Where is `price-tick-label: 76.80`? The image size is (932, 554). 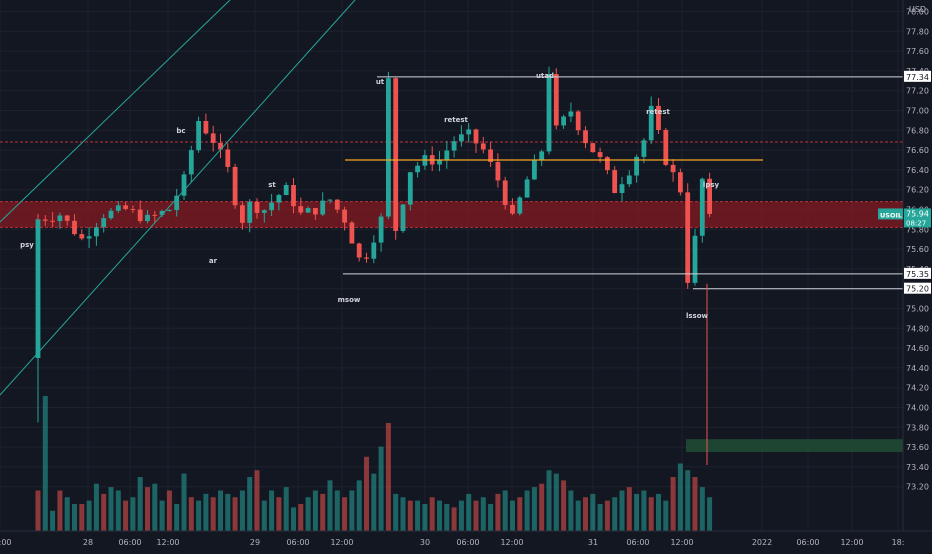
price-tick-label: 76.80 is located at coordinates (917, 130).